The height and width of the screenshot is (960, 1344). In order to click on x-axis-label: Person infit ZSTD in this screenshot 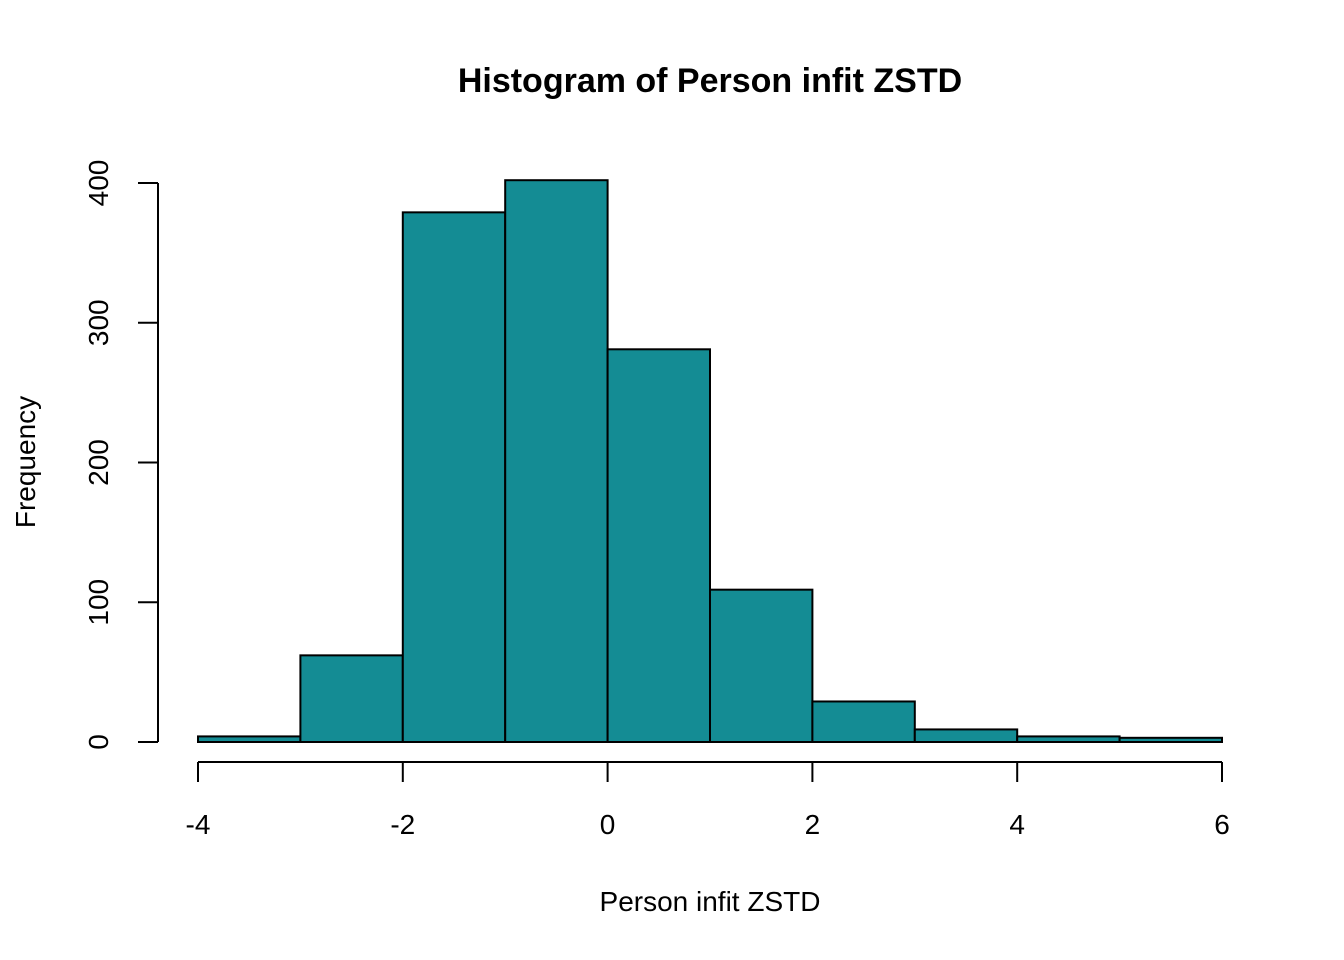, I will do `click(710, 901)`.